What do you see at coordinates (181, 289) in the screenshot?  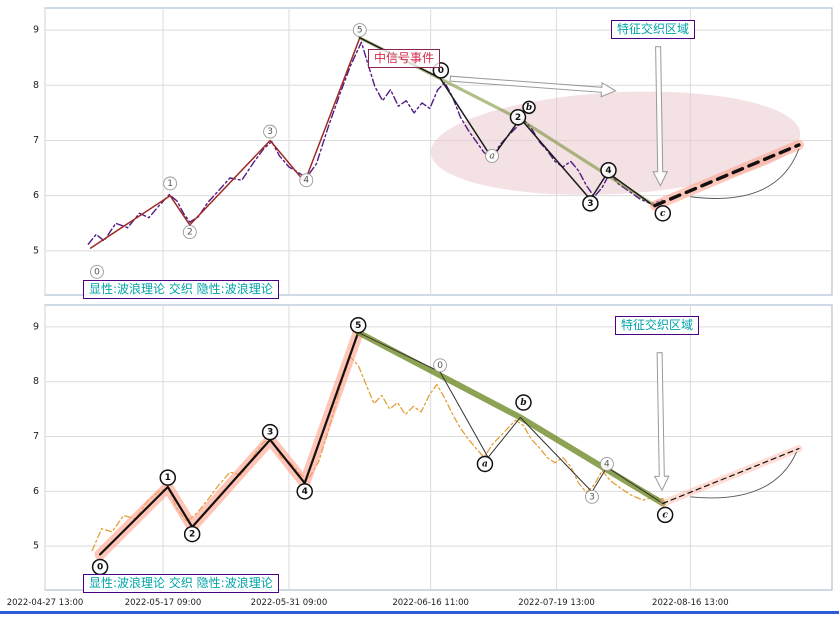 I see `legend-label-top: 显性:波浪理论 交织 隐性:波浪理论` at bounding box center [181, 289].